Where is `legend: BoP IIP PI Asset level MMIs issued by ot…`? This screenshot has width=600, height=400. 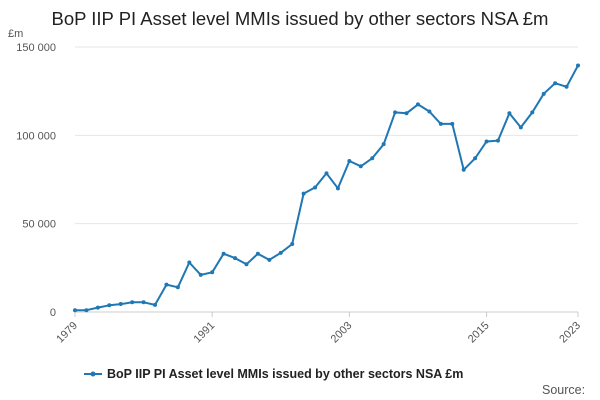
legend: BoP IIP PI Asset level MMIs issued by ot… is located at coordinates (273, 374).